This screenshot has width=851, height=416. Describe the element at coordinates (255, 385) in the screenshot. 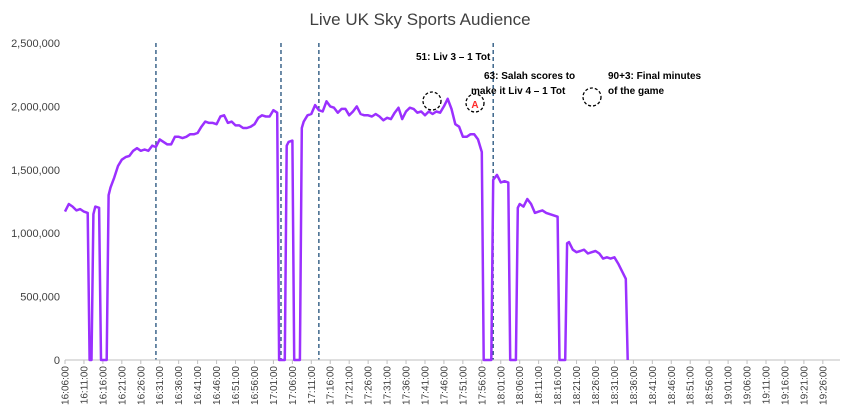

I see `x-tick-label: 16:56:00` at that location.